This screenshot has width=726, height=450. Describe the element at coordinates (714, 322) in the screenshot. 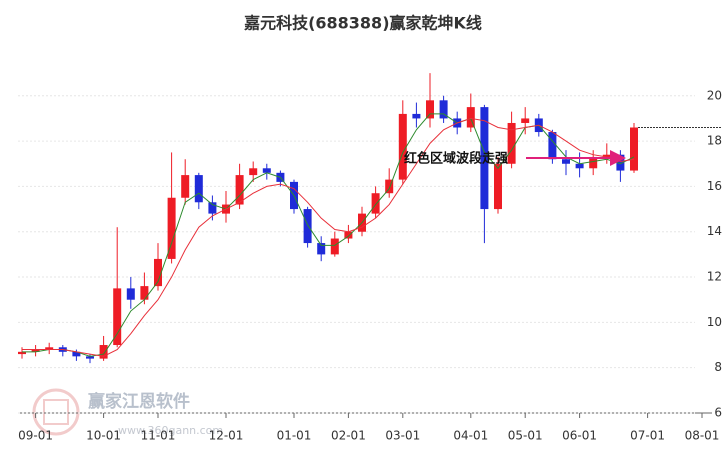

I see `y-tick-label: 10` at that location.